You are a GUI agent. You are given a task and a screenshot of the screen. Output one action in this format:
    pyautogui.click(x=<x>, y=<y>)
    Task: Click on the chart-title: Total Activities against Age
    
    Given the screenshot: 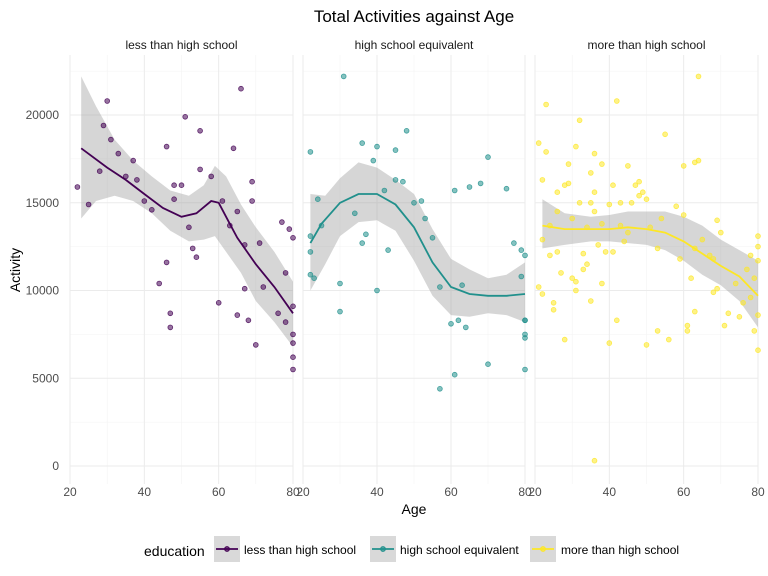 What is the action you would take?
    pyautogui.click(x=414, y=16)
    